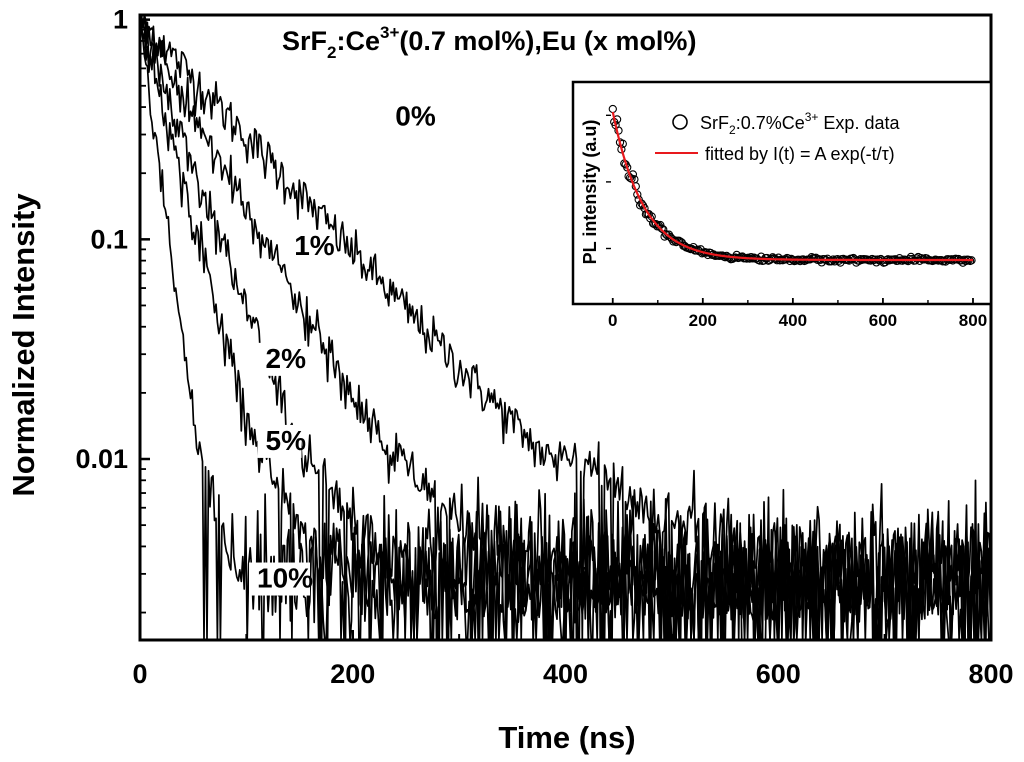 The width and height of the screenshot is (1024, 762). Describe the element at coordinates (990, 674) in the screenshot. I see `x-tick-label: 800` at that location.